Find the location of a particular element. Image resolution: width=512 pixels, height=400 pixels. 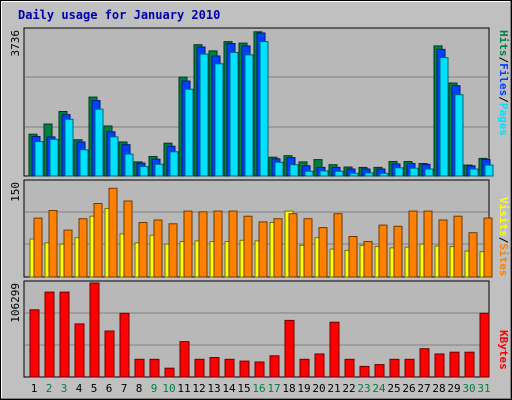

legend-label-4: Pages is located at coordinates (503, 119).